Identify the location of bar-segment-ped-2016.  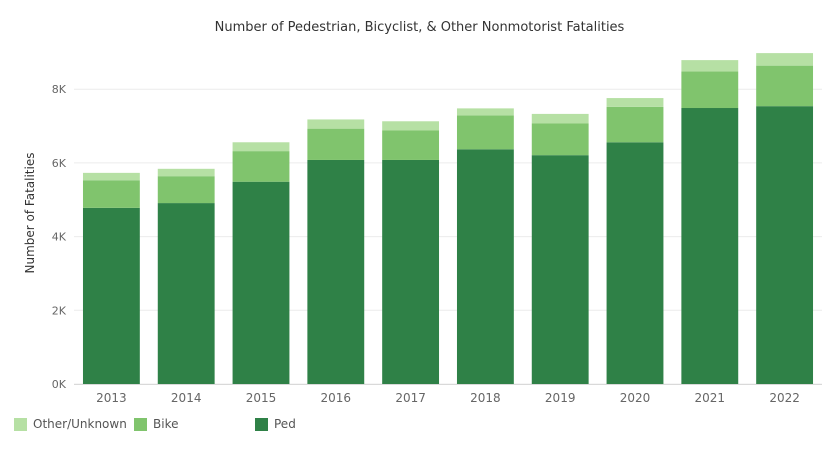
(336, 271).